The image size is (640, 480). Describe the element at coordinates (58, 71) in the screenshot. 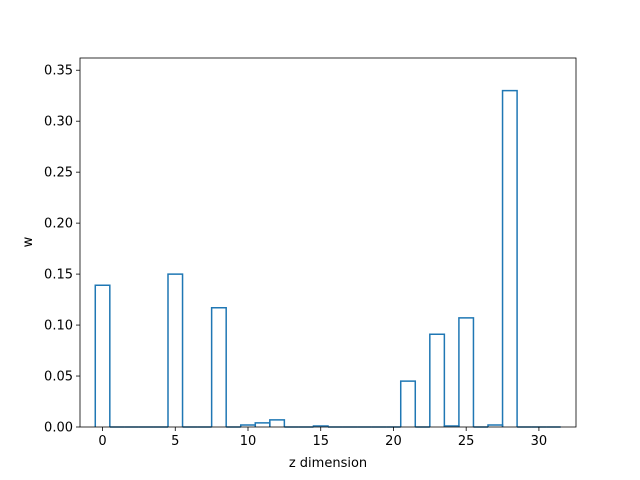

I see `y-tick-label-7: 0.35` at that location.